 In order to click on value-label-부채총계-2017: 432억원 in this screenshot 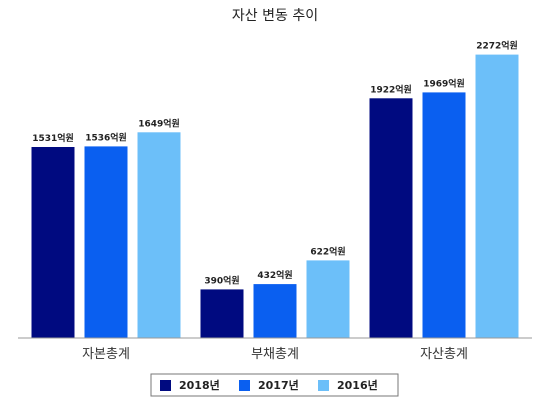, I will do `click(274, 275)`.